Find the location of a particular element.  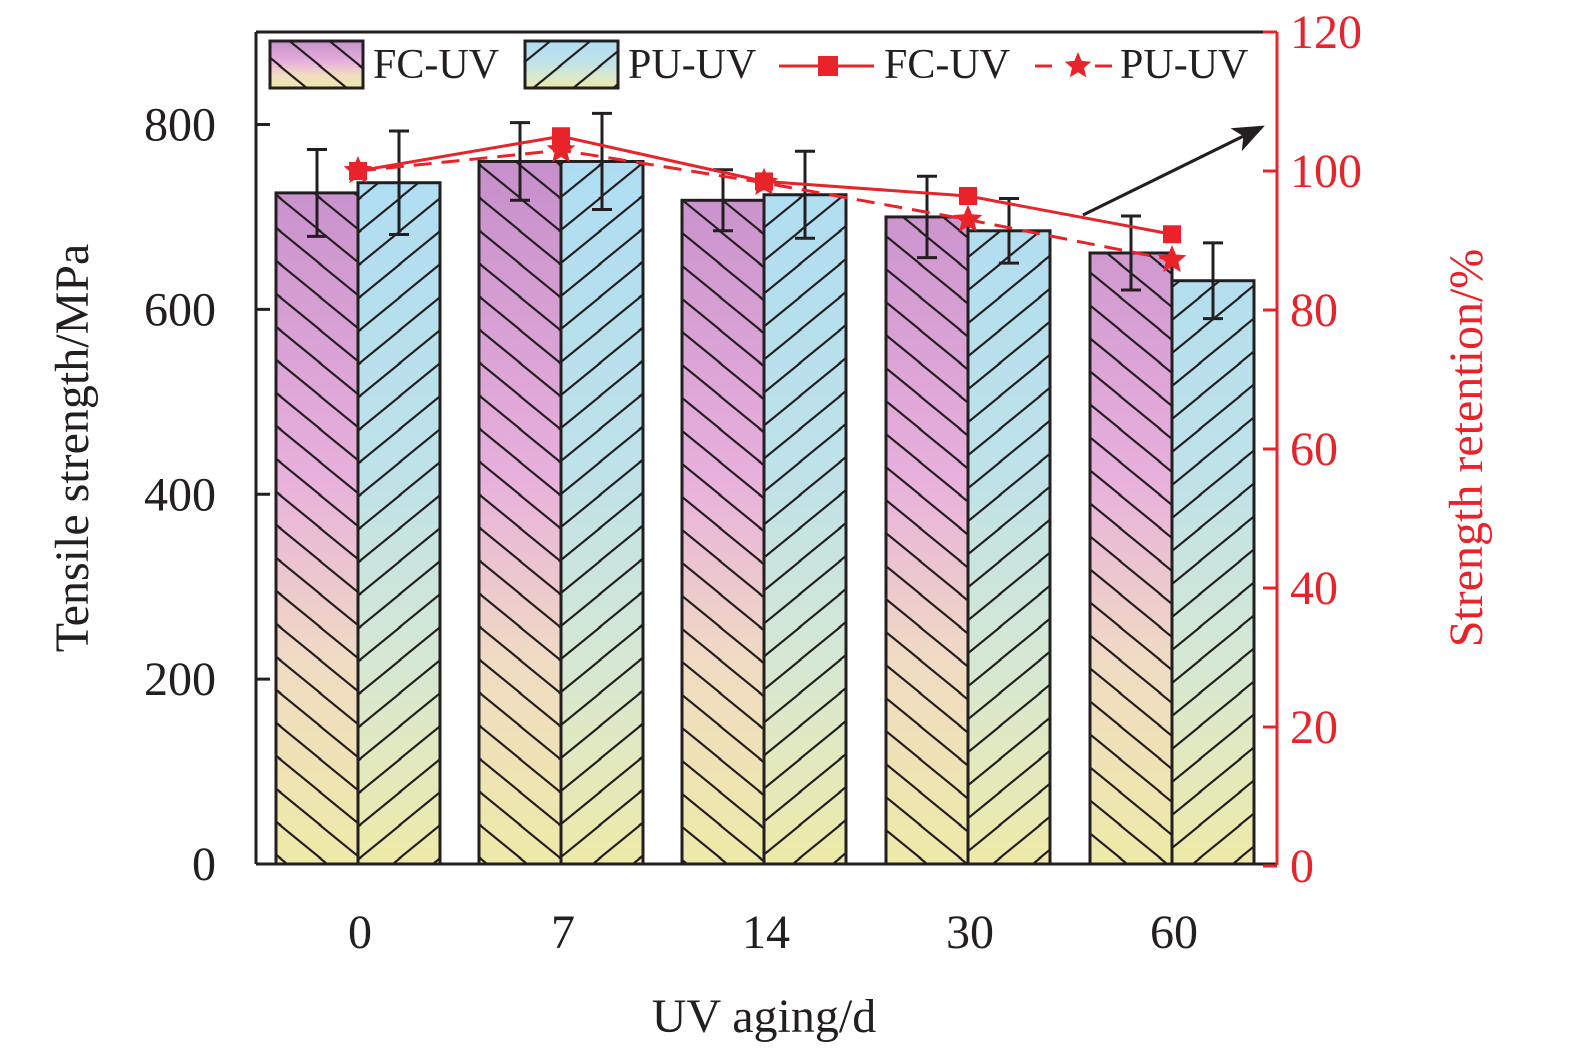

legend-item-line-pu-uv-star: PU-UV is located at coordinates (1141, 65).